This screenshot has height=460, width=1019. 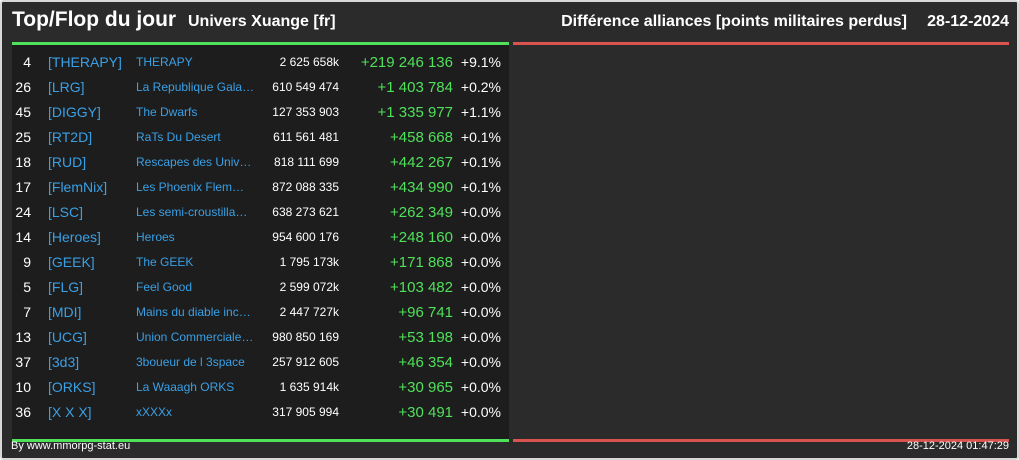 I want to click on universe-label: Univers Xuange [fr], so click(x=262, y=21).